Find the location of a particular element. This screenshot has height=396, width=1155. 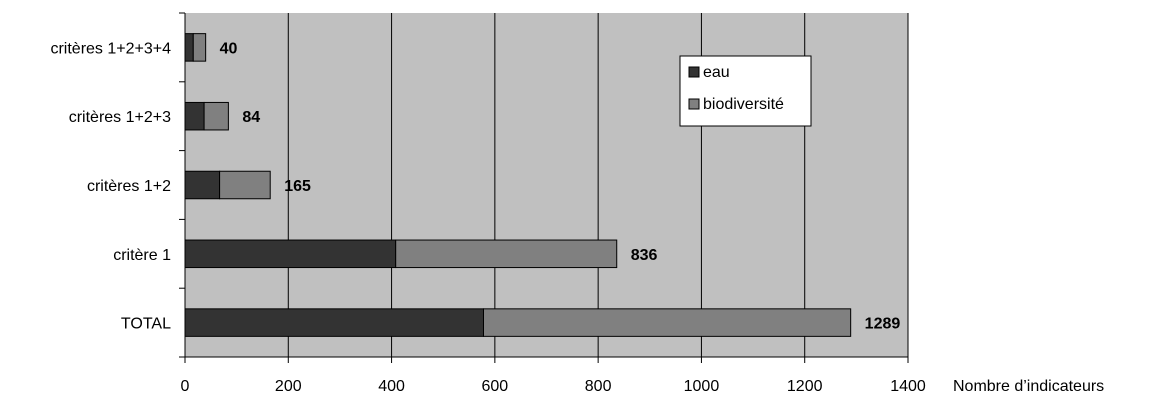

category-label-3: critères 1+2+3 is located at coordinates (120, 117).